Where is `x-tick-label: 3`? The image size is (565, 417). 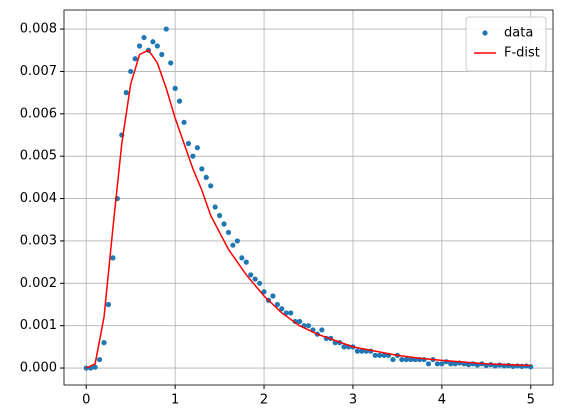
x-tick-label: 3 is located at coordinates (353, 400).